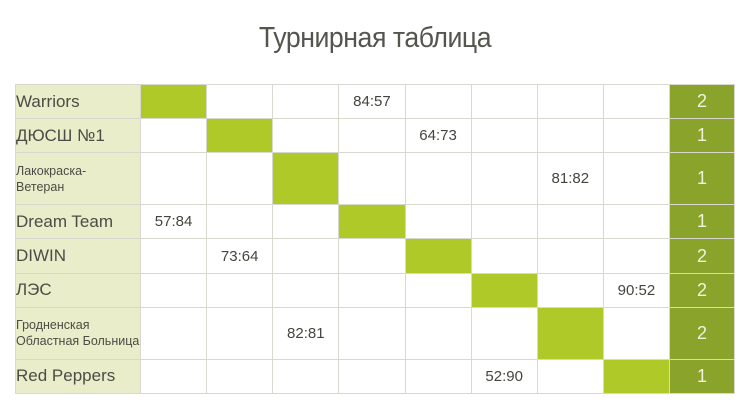 Image resolution: width=750 pixels, height=413 pixels. Describe the element at coordinates (78, 256) in the screenshot. I see `team-name: DIWIN` at that location.